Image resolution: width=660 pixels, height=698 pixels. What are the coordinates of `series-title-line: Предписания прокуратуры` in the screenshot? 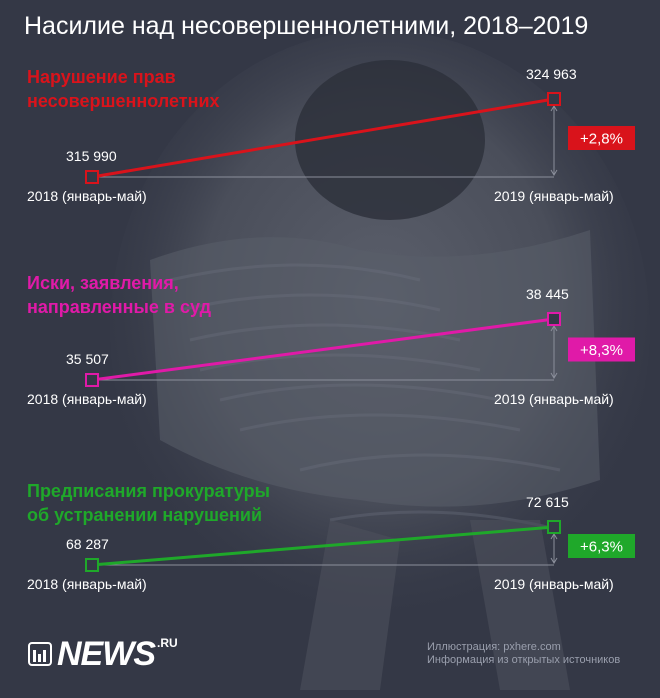 It's located at (148, 491).